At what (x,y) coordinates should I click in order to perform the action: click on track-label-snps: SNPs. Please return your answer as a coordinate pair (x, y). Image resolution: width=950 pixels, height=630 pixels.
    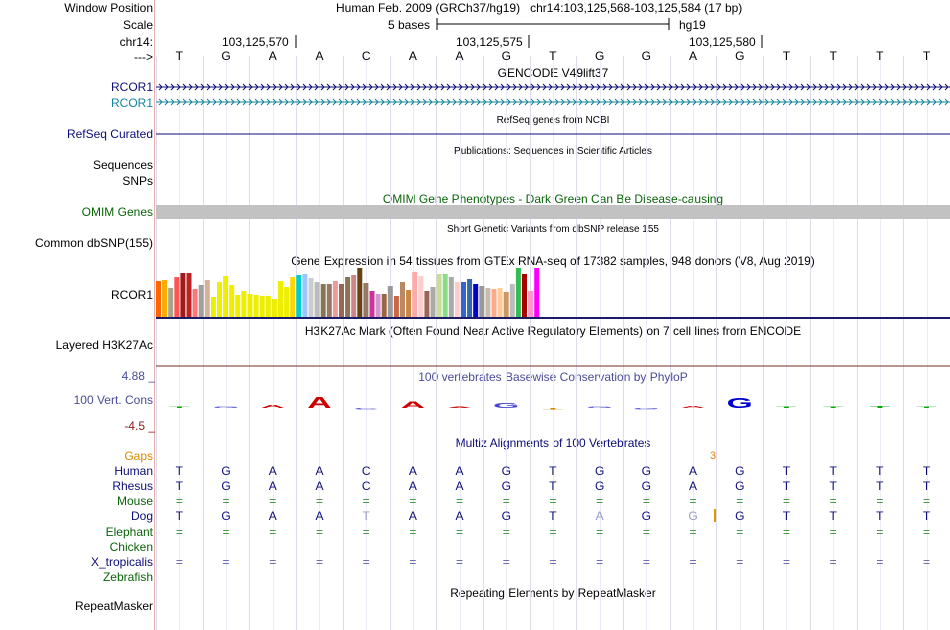
    Looking at the image, I should click on (137, 181).